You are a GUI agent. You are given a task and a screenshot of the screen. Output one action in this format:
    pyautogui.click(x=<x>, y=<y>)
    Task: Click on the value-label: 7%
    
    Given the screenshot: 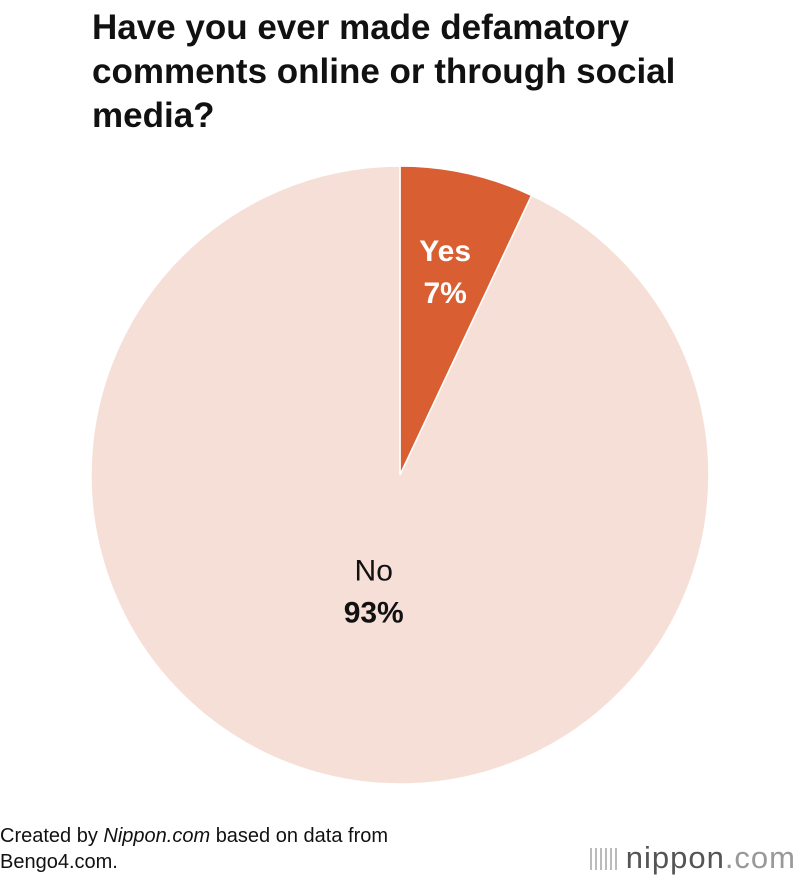 What is the action you would take?
    pyautogui.click(x=444, y=293)
    